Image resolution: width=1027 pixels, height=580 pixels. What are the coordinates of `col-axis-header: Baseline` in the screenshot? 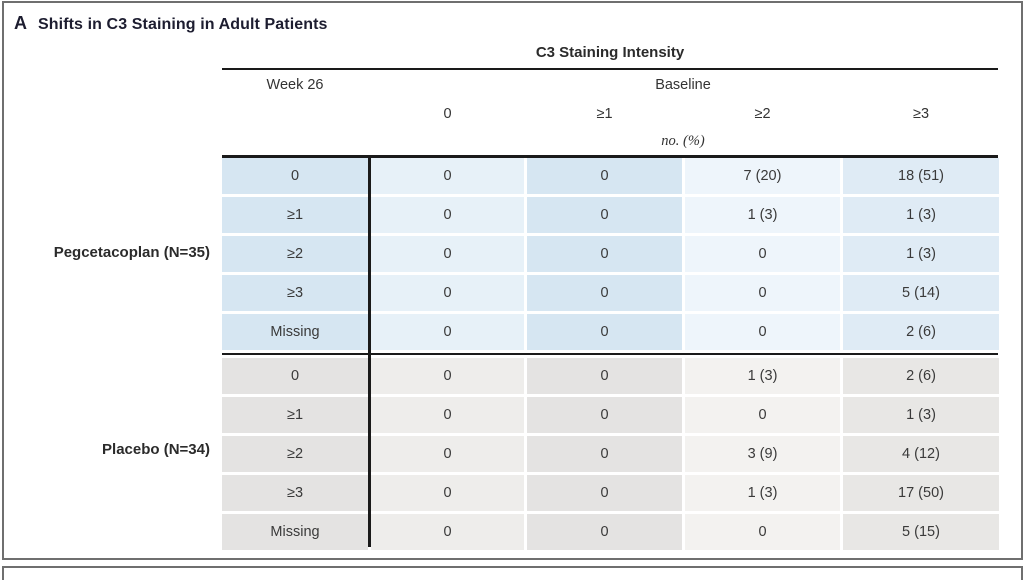 It's located at (683, 84).